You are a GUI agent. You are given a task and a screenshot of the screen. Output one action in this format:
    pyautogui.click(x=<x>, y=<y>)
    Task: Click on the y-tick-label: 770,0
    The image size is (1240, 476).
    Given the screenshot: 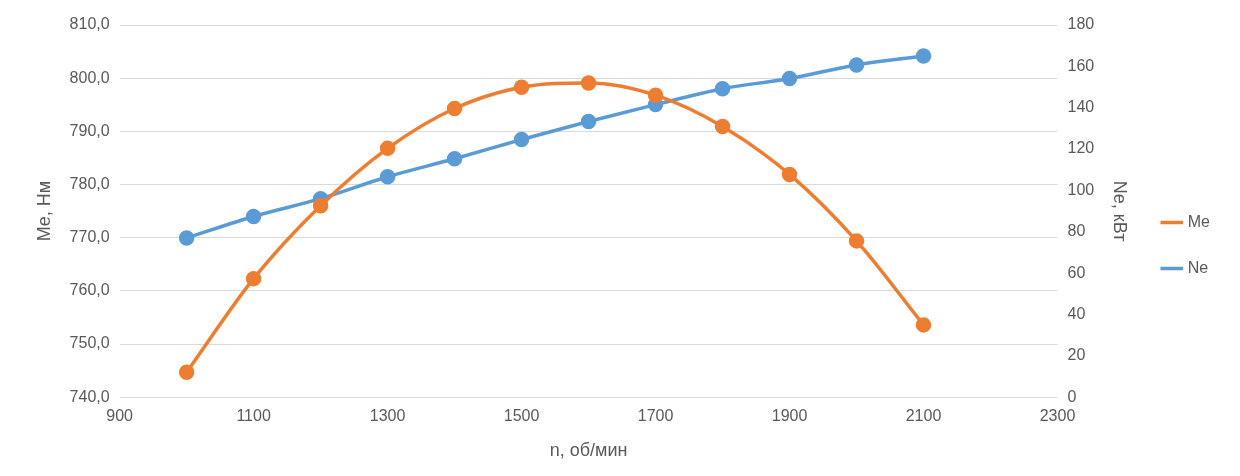 What is the action you would take?
    pyautogui.click(x=89, y=237)
    